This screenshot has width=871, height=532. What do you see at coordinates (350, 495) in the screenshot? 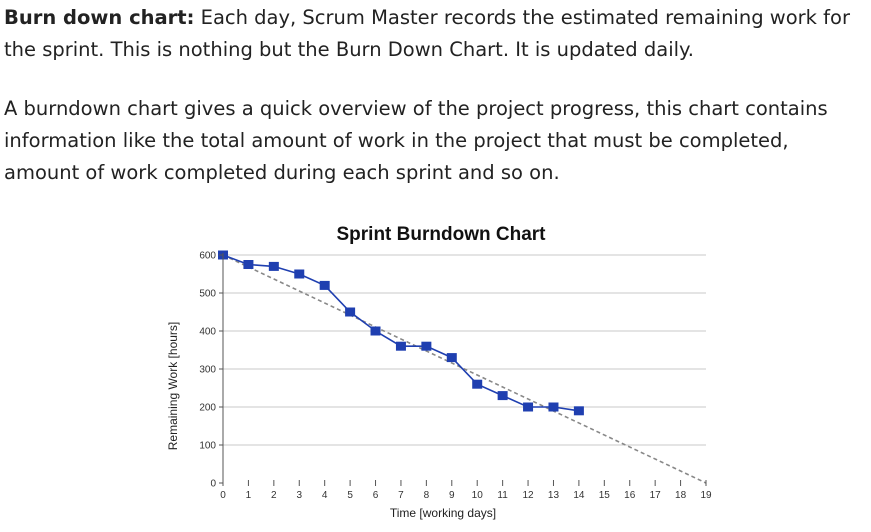
I see `x-tick-label: 5` at bounding box center [350, 495].